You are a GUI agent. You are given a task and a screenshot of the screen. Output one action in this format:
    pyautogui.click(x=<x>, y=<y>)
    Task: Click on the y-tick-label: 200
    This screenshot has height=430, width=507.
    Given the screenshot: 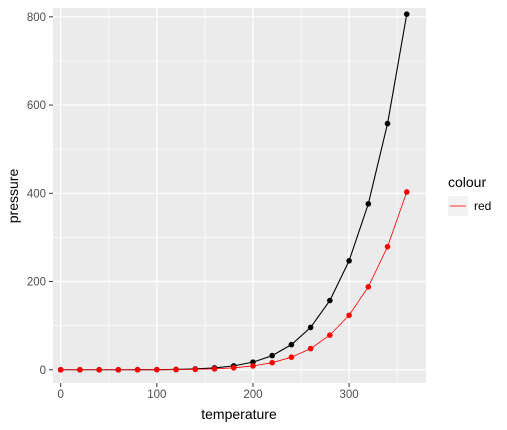 What is the action you would take?
    pyautogui.click(x=36, y=283)
    